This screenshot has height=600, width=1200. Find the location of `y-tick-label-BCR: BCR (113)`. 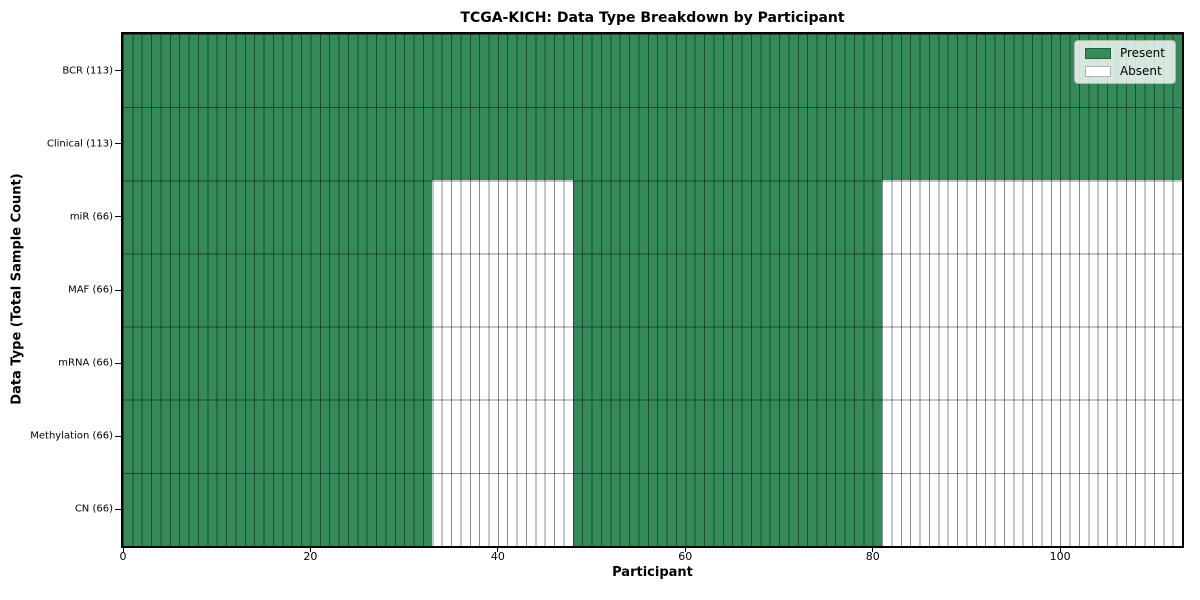

y-tick-label-BCR: BCR (113) is located at coordinates (87, 71).